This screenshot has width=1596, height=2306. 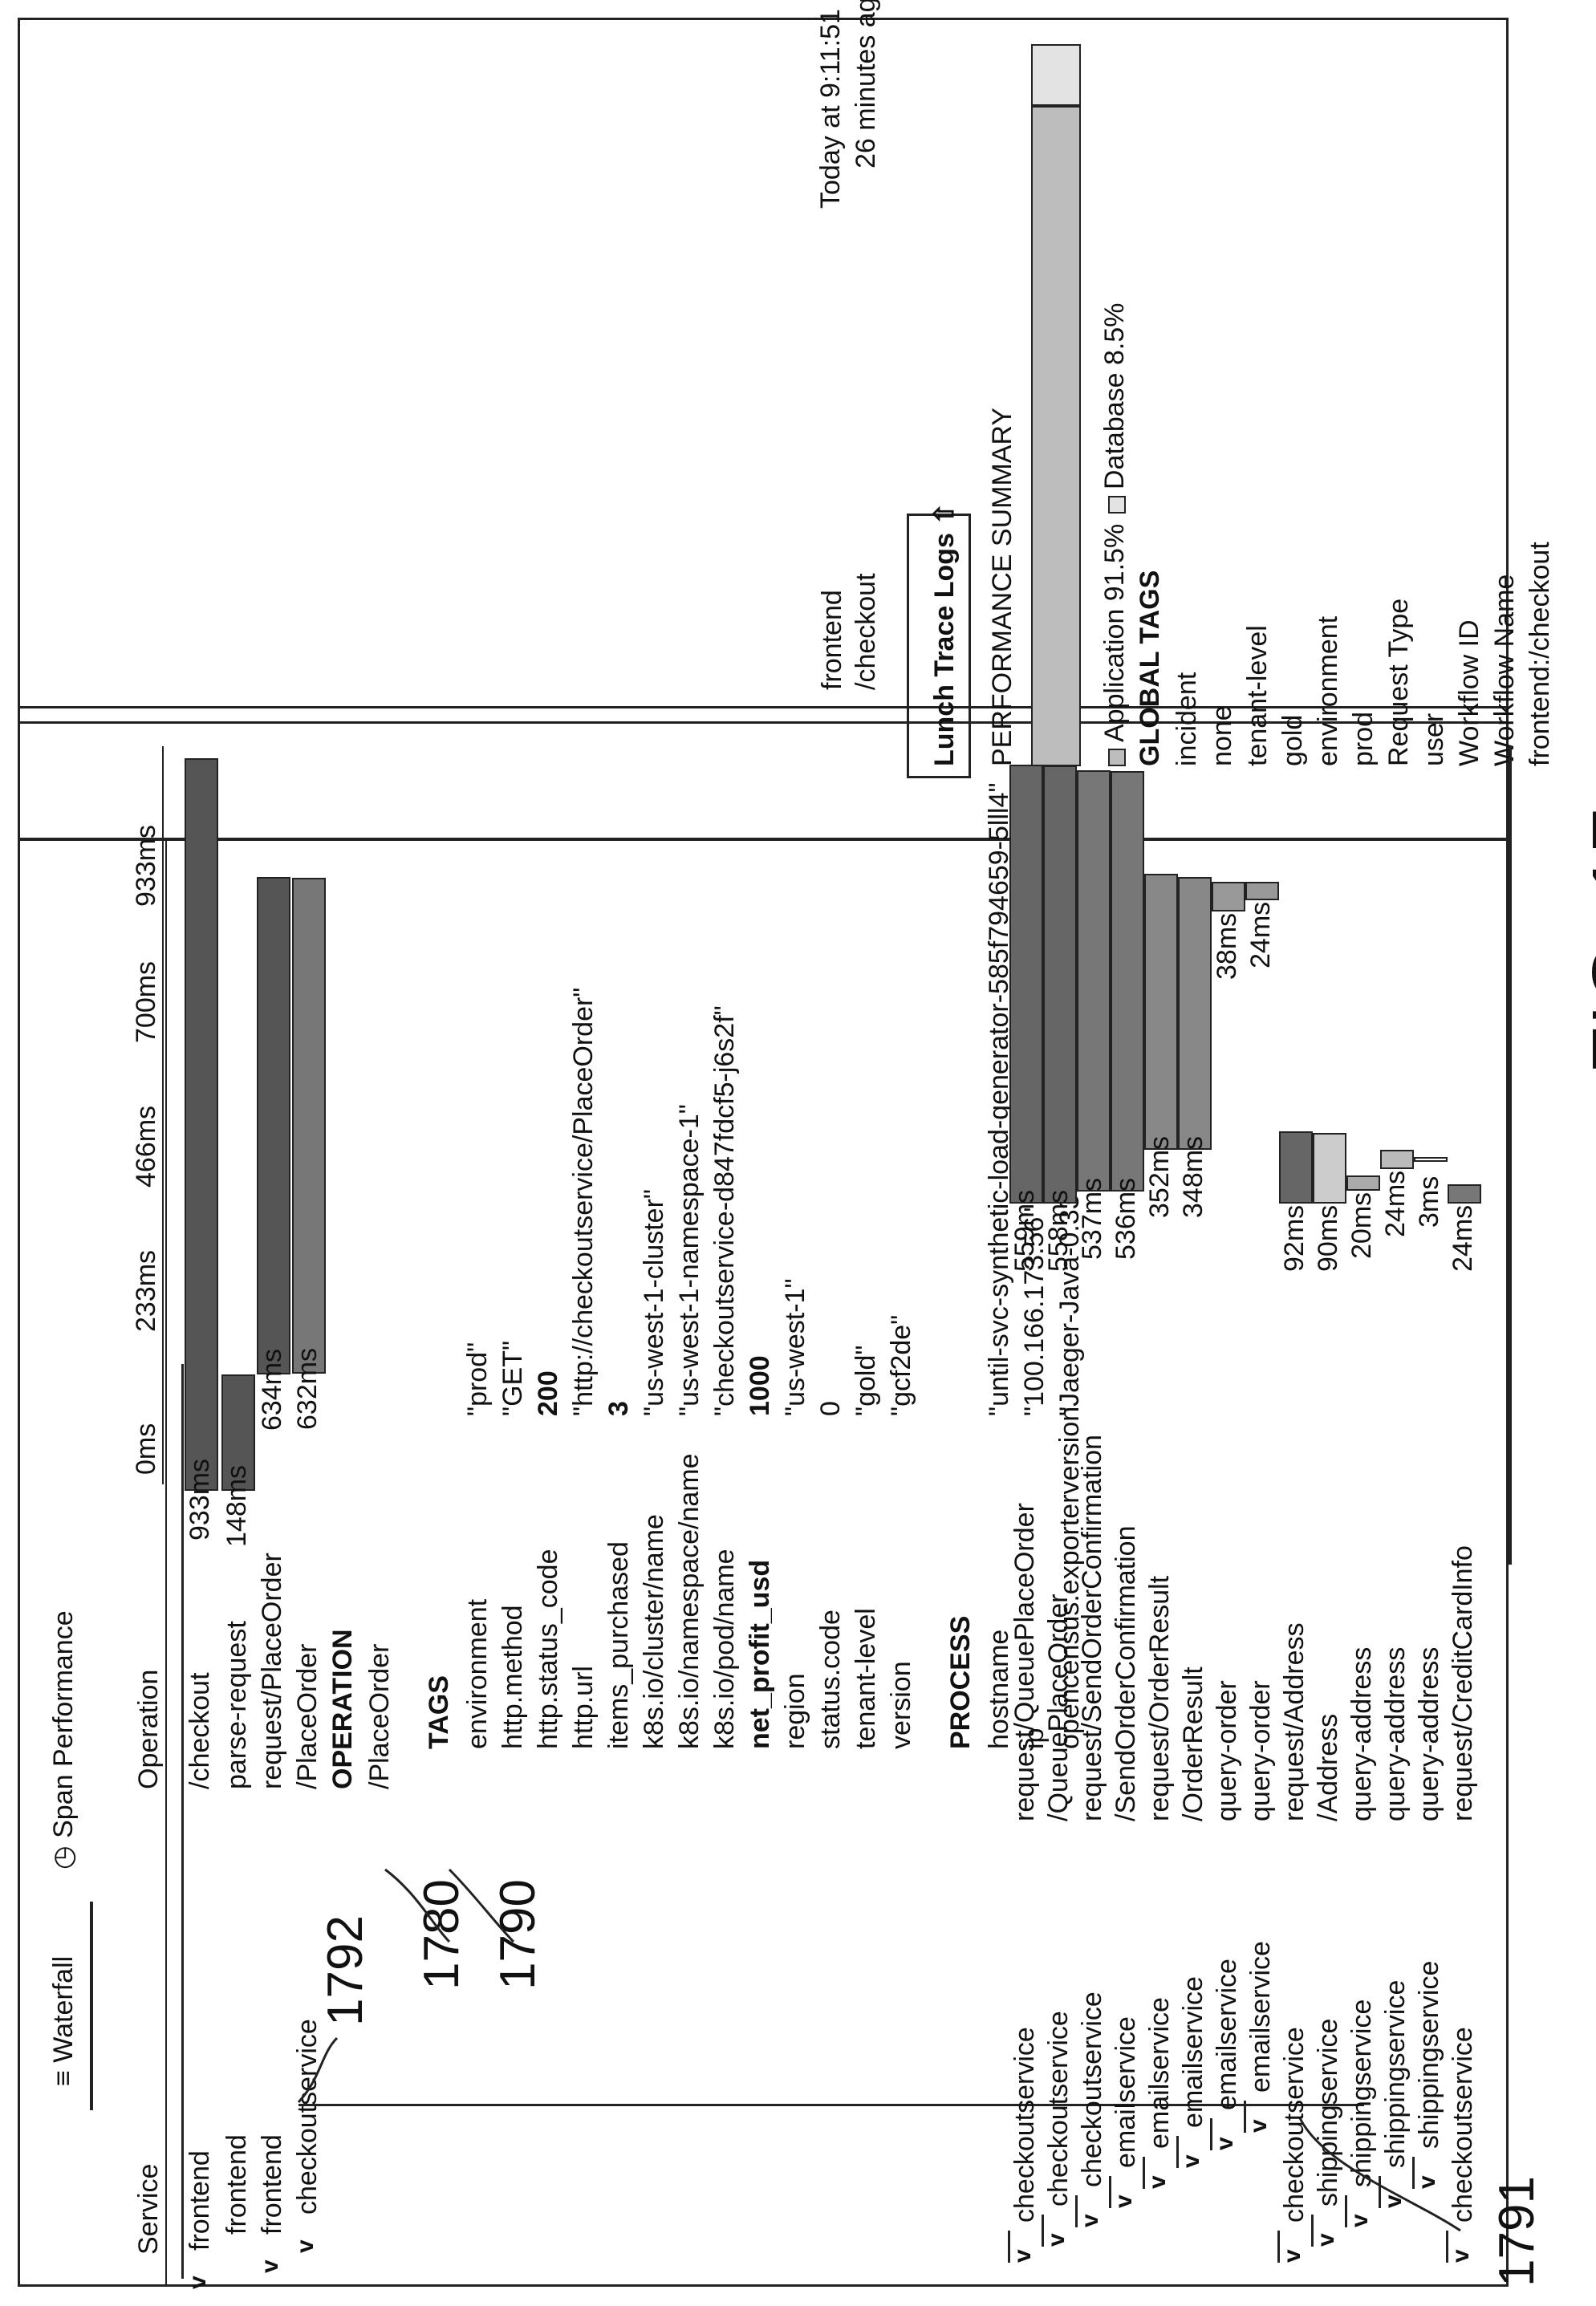 What do you see at coordinates (764, 715) in the screenshot?
I see `panel-divider` at bounding box center [764, 715].